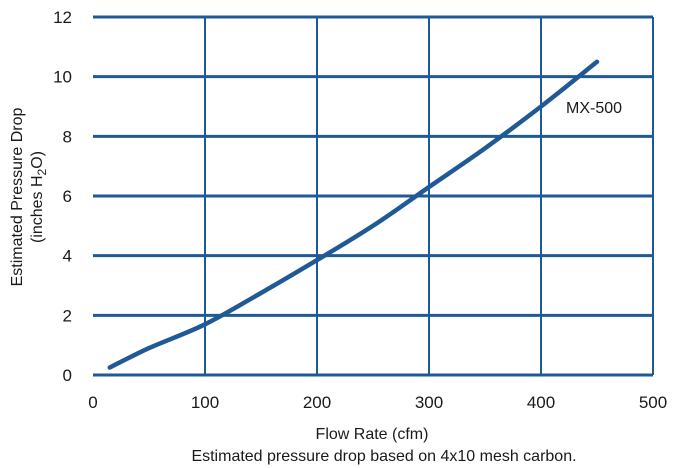 This screenshot has width=675, height=468. Describe the element at coordinates (205, 402) in the screenshot. I see `x-tick-label-100: 100` at that location.